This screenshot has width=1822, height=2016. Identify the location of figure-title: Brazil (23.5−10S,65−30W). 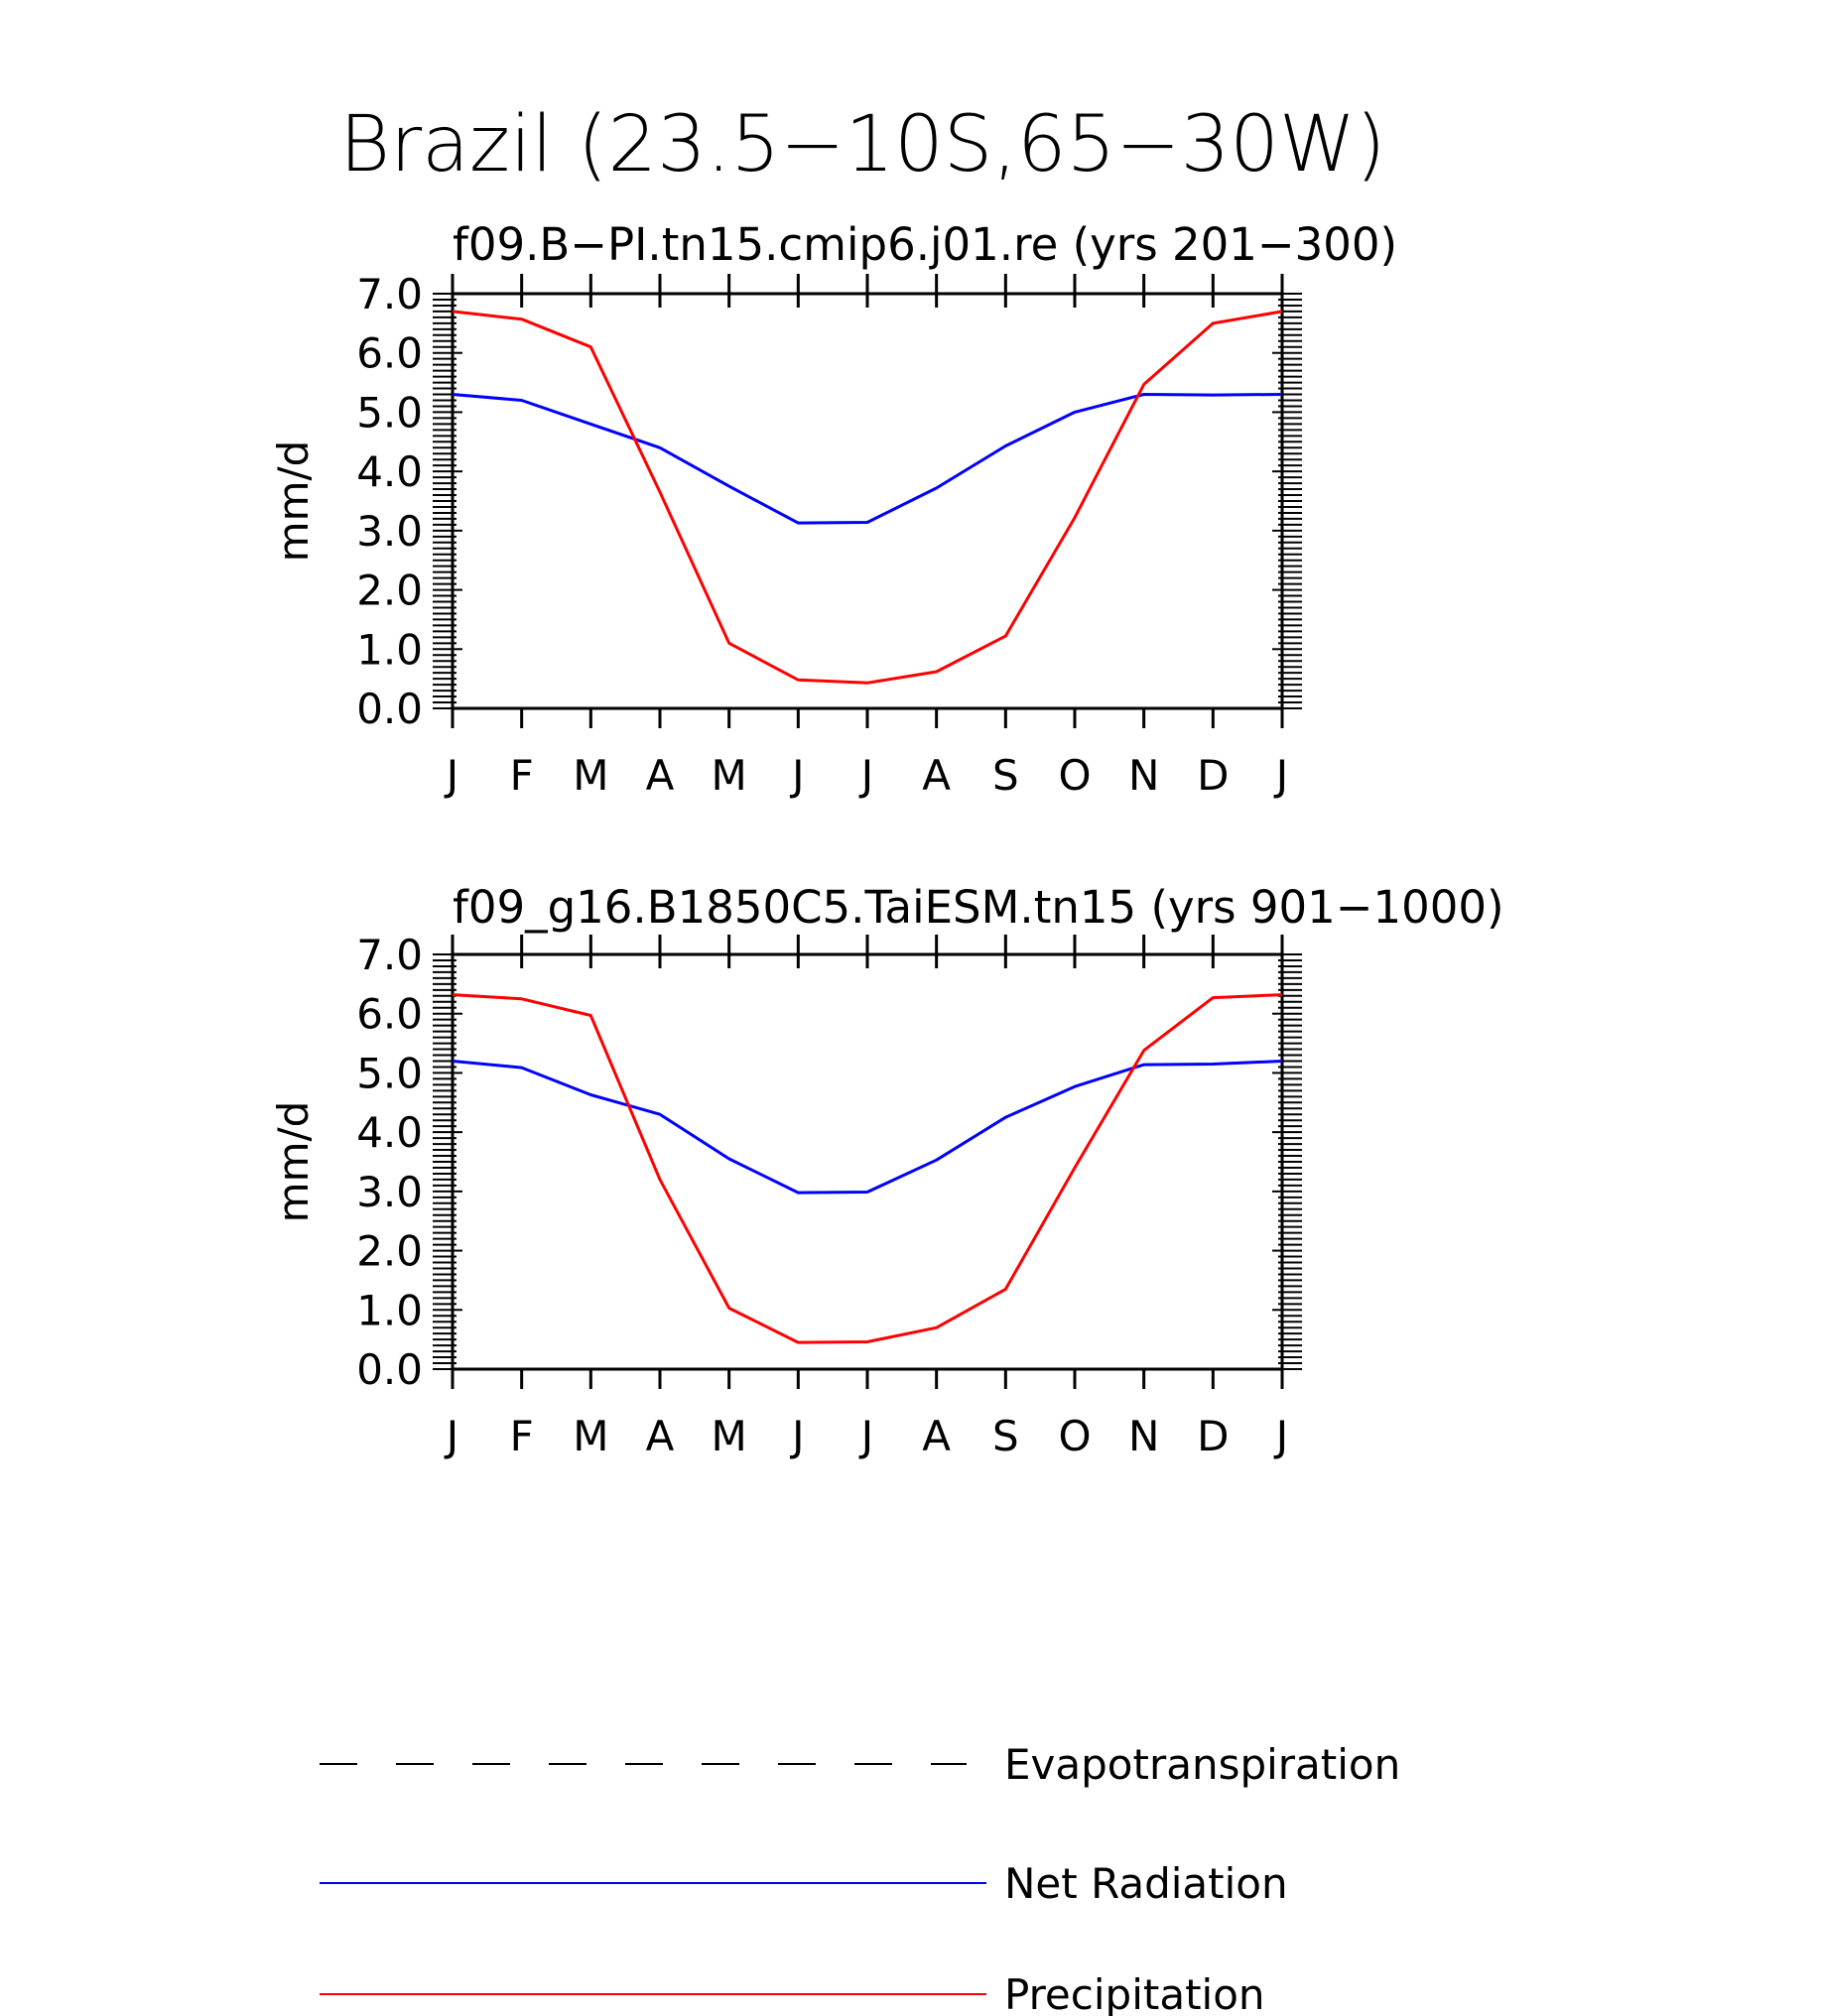
(862, 144).